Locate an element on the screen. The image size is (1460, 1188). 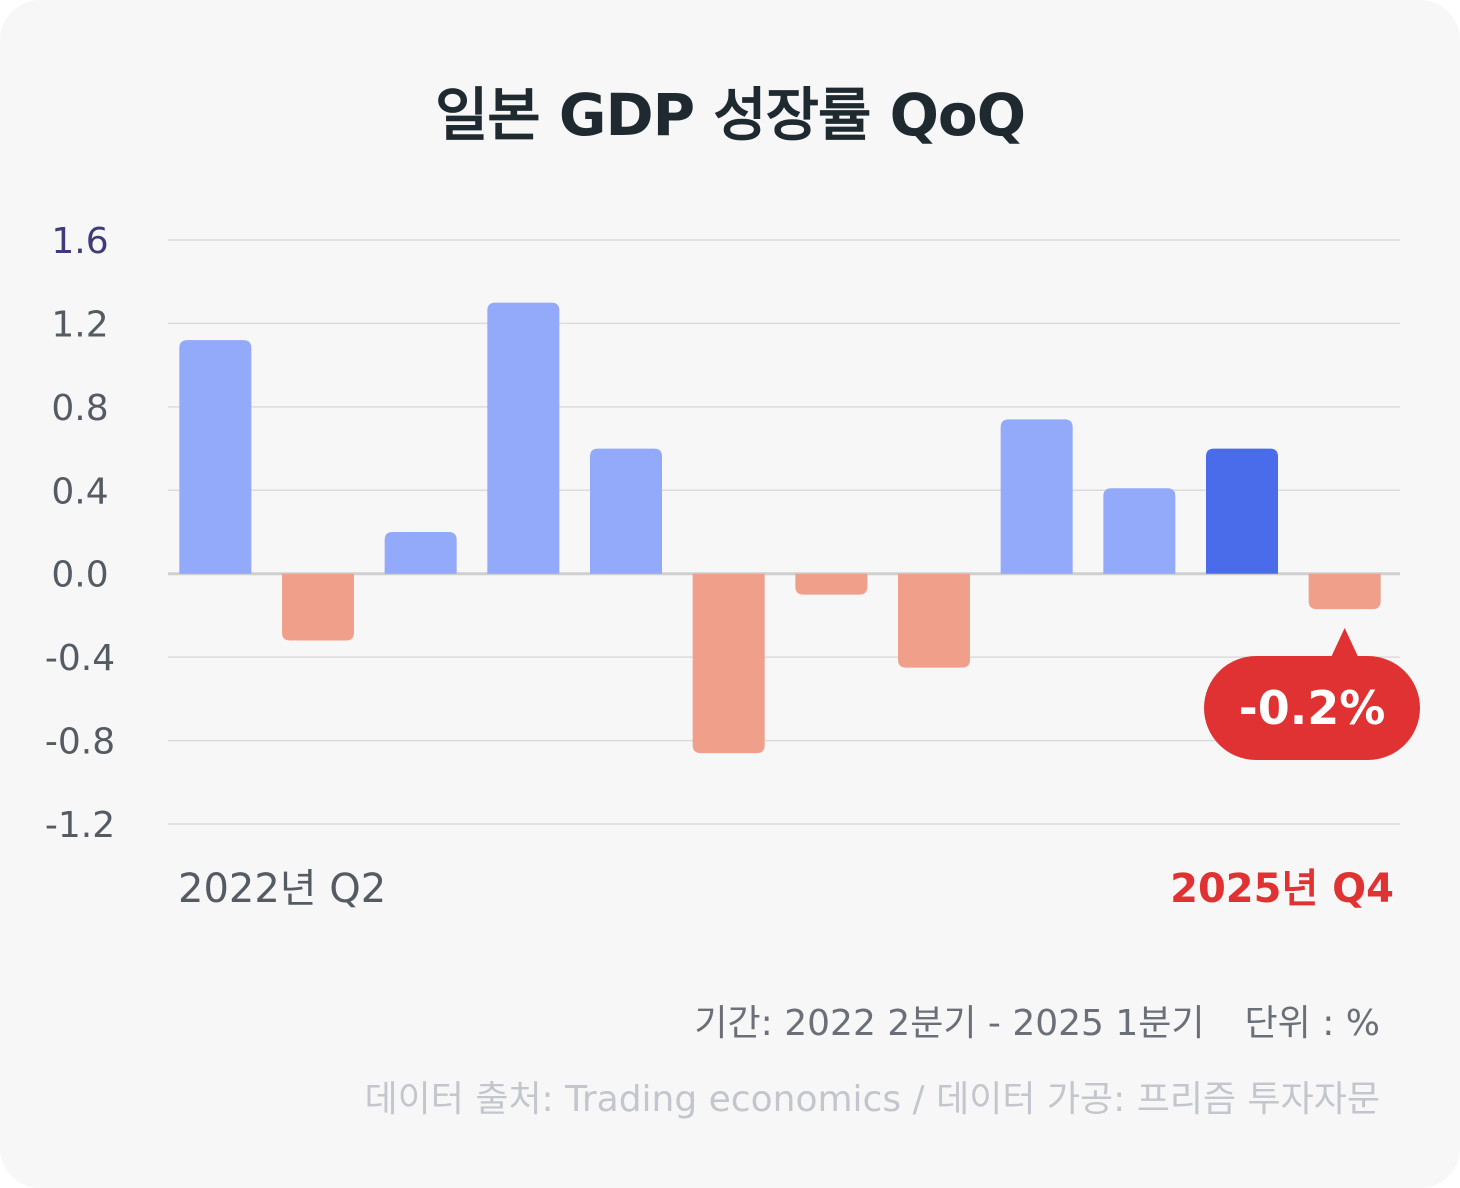
y-tick-label: -0.4 is located at coordinates (80, 658).